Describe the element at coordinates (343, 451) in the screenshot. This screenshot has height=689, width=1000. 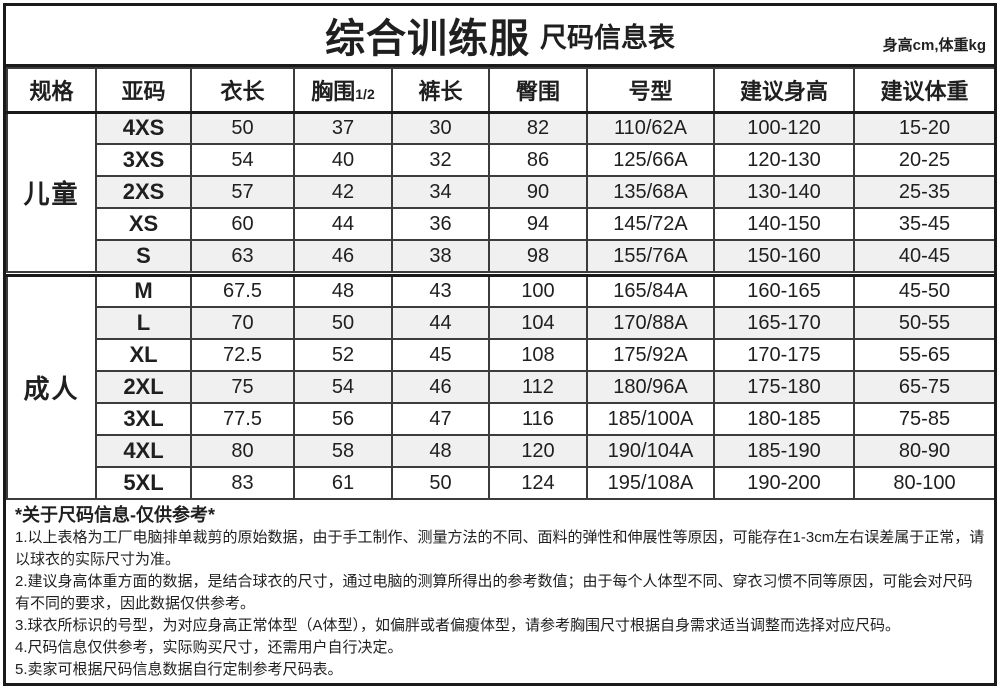
I see `cell-chest: 58` at that location.